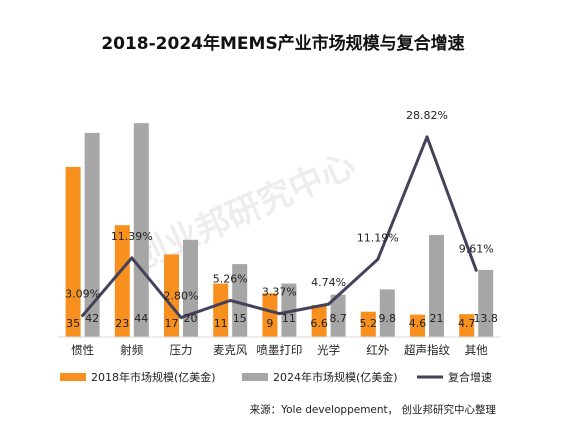 The image size is (566, 444). I want to click on bar-2018-label-2: 17, so click(172, 323).